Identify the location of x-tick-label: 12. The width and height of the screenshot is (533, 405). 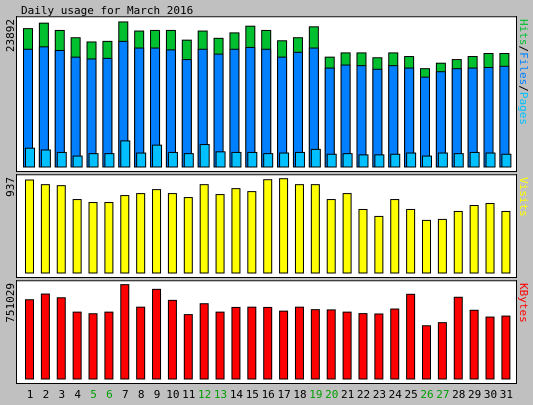
(204, 394).